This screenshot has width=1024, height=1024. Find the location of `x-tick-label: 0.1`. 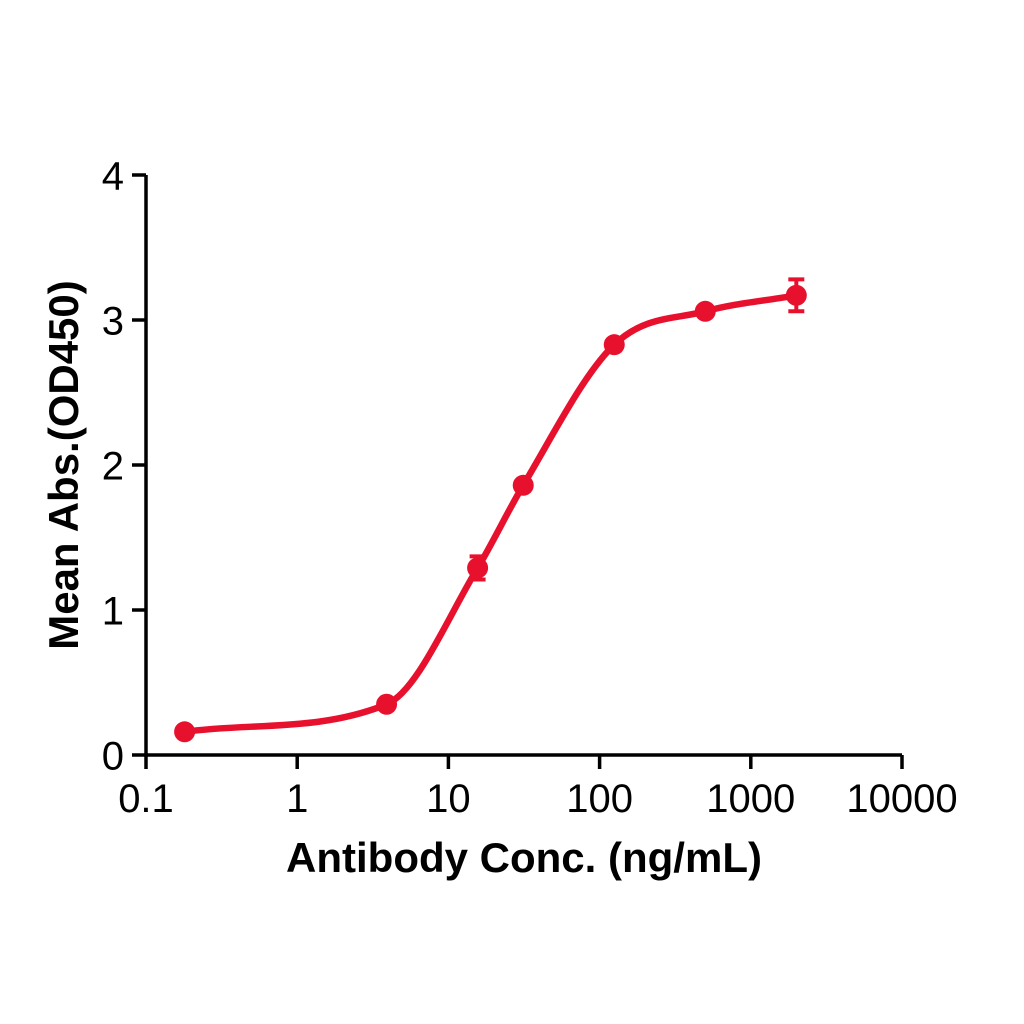

x-tick-label: 0.1 is located at coordinates (146, 799).